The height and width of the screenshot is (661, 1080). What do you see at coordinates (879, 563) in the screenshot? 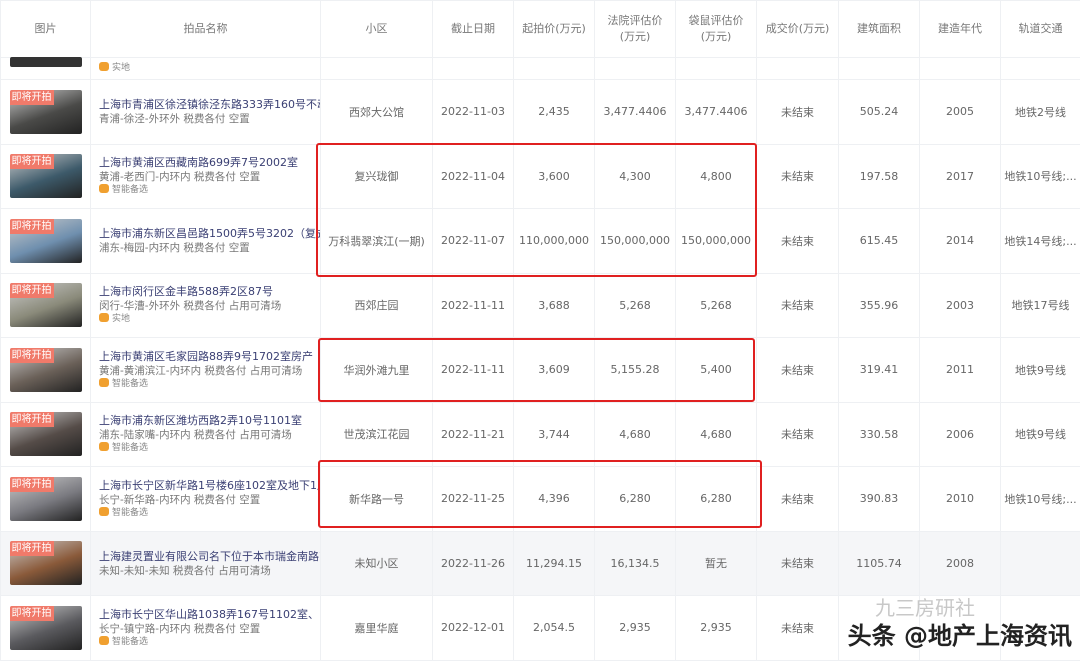
I see `cell-area: 1105.74` at bounding box center [879, 563].